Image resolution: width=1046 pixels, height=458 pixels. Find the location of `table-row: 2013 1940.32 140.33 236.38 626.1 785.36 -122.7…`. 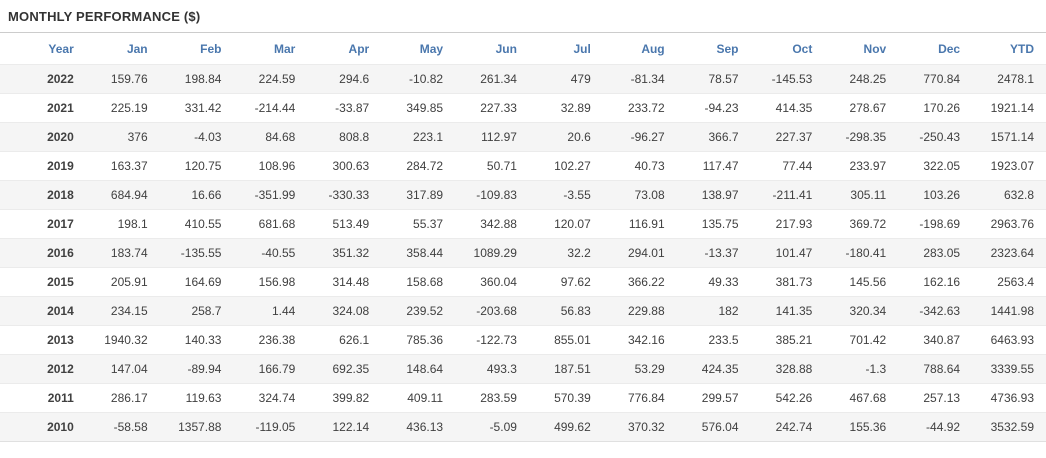

table-row: 2013 1940.32 140.33 236.38 626.1 785.36 -122.7… is located at coordinates (523, 340).